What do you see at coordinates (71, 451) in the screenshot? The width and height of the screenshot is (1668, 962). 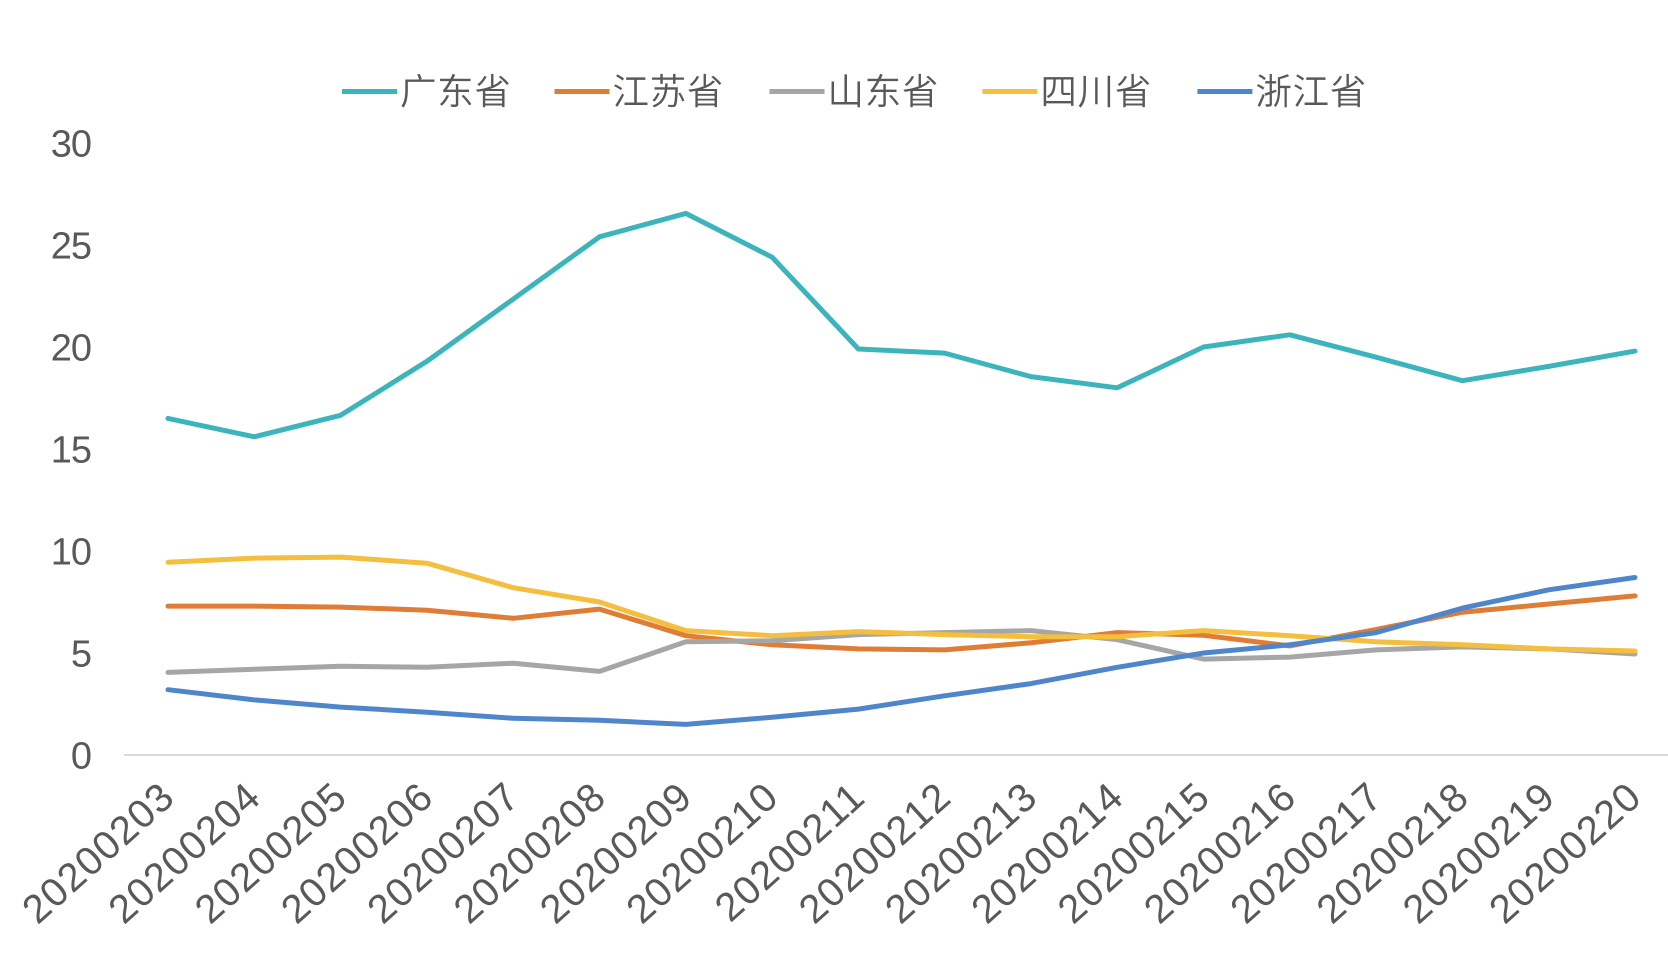 I see `svg-text: 15` at bounding box center [71, 451].